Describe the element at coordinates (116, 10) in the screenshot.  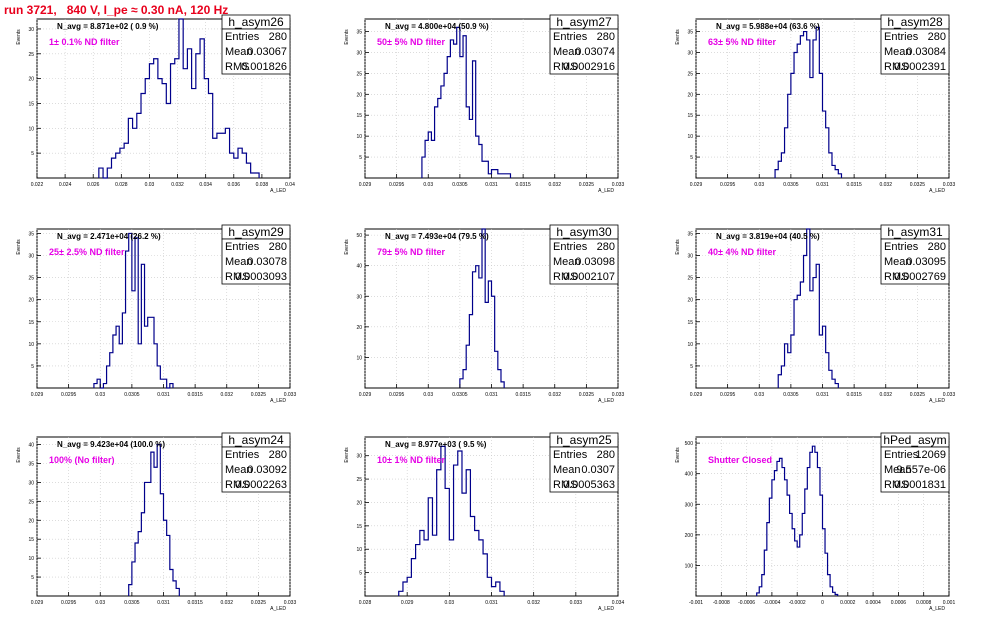
I see `run-title: run 3721, 840 V, I_pe ≈ 0.30 nA, 120 Hz` at that location.